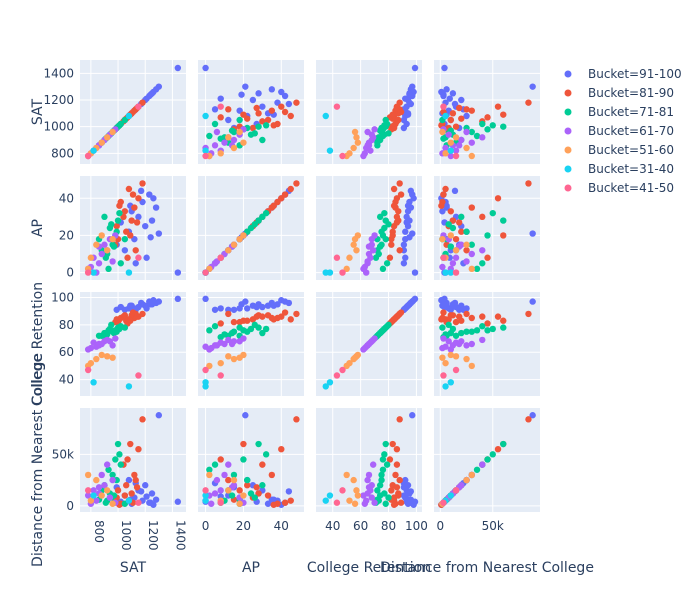 The image size is (700, 600). I want to click on legend-item-bucket-51-60: Bucket=51-60, so click(619, 150).